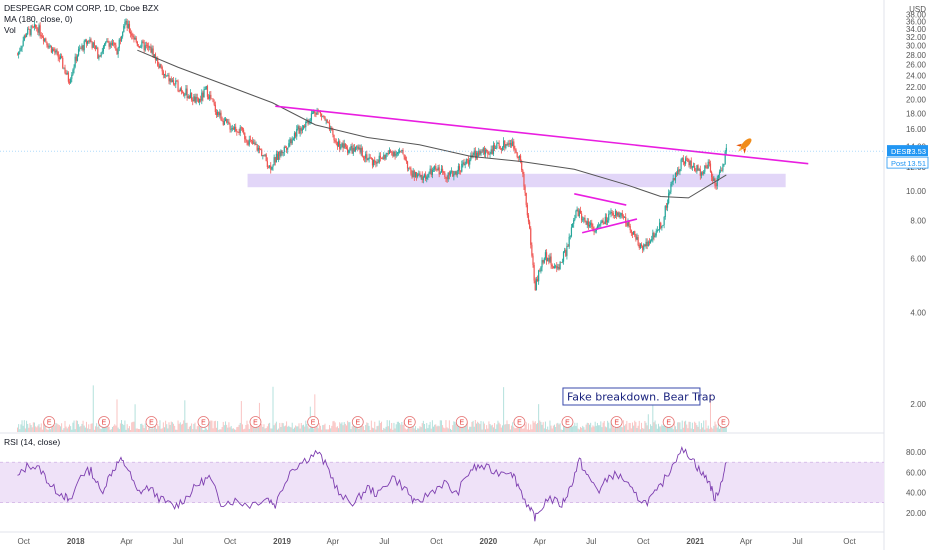 This screenshot has height=550, width=932. What do you see at coordinates (255, 422) in the screenshot?
I see `earnings-marker` at bounding box center [255, 422].